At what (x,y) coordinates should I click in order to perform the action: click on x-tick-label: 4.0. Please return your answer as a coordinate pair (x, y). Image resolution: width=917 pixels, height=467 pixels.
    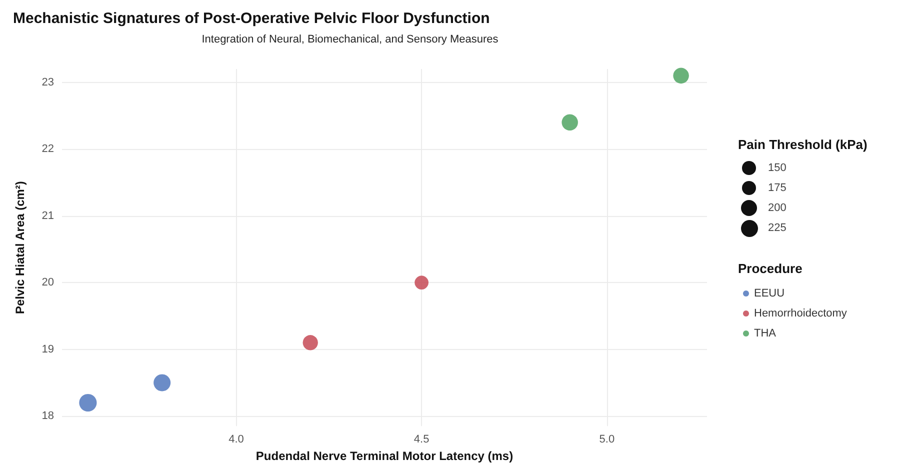
    Looking at the image, I should click on (236, 440).